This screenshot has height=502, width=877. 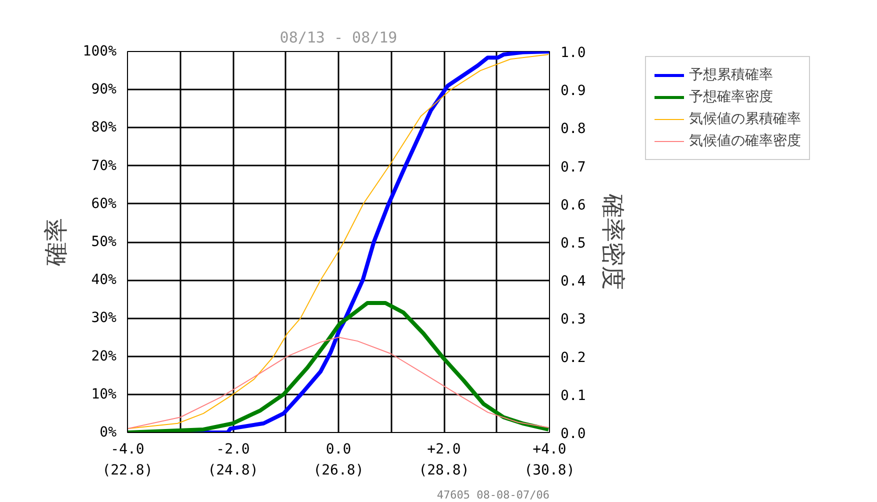 I want to click on x-tick-label: +2.0, so click(x=444, y=450).